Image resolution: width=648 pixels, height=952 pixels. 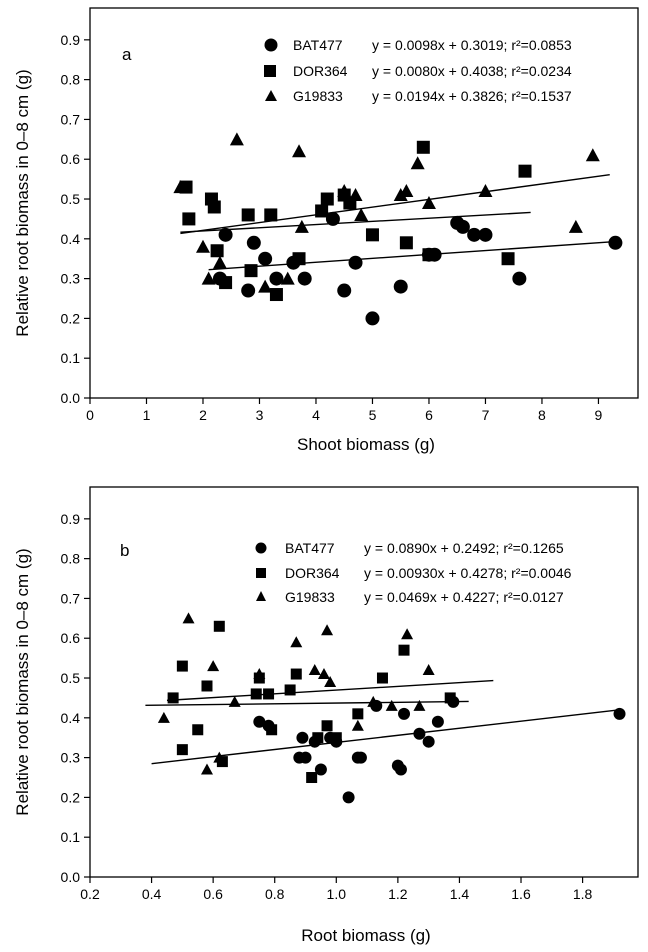 What do you see at coordinates (271, 45) in the screenshot?
I see `panel-a-legend-marker-bat477` at bounding box center [271, 45].